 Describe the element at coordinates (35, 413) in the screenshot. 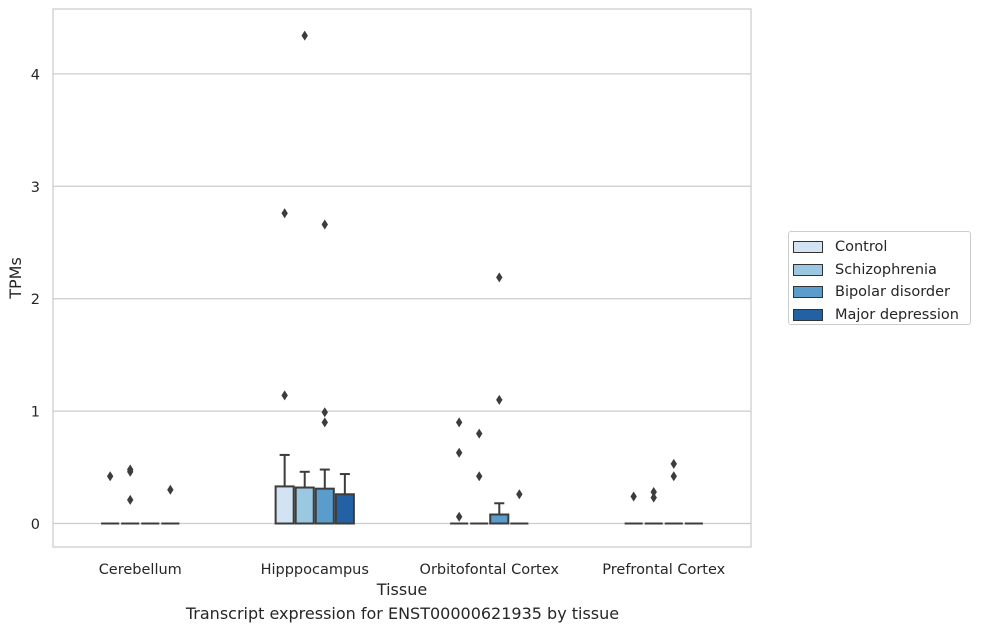

I see `y-tick-label: 1` at that location.